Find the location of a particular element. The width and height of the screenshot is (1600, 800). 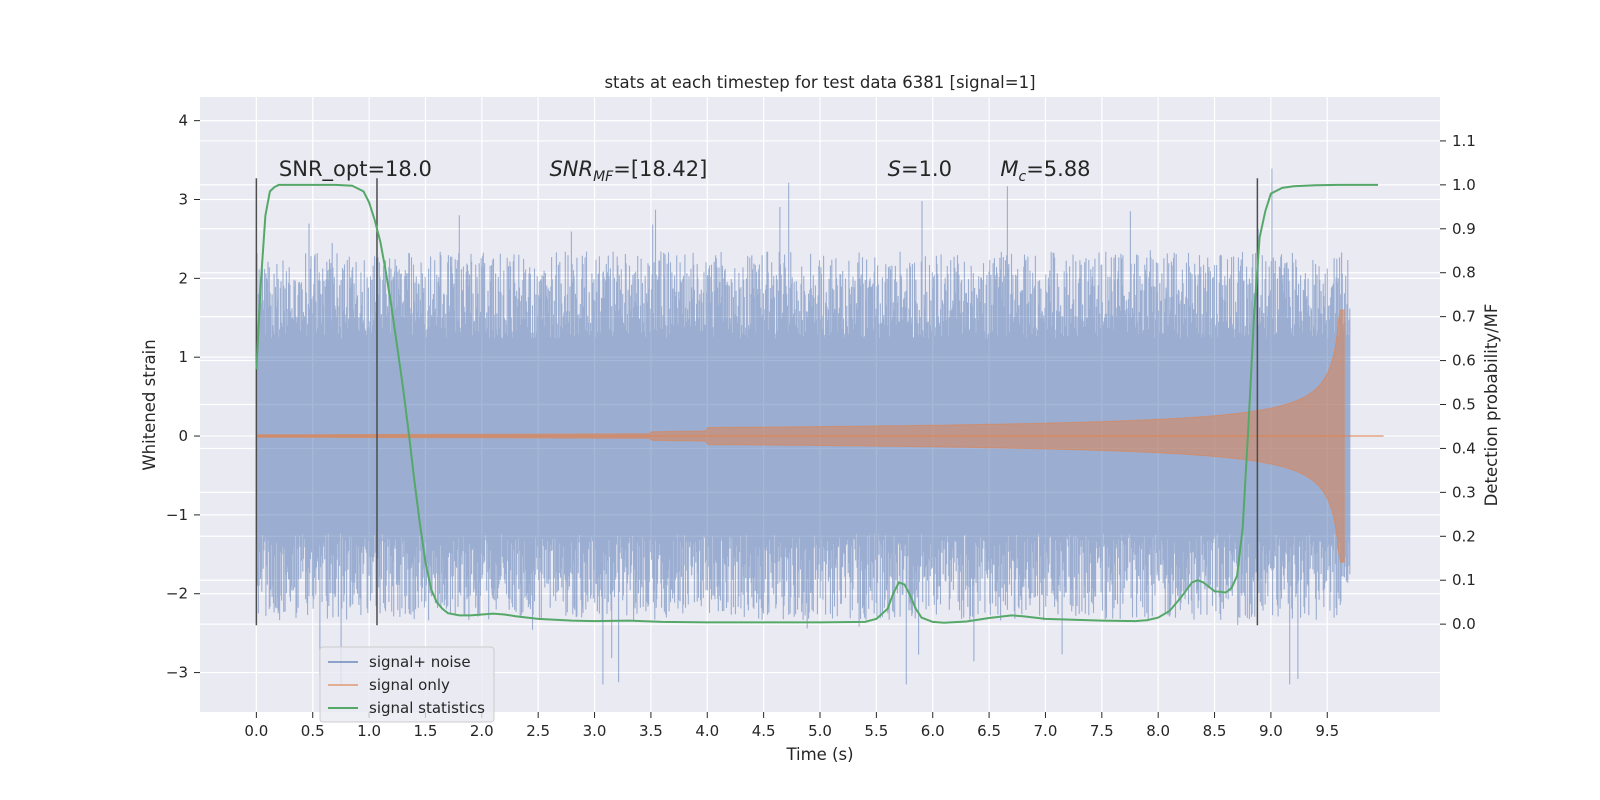

x-tick-label-15: 7.5 is located at coordinates (1102, 731).